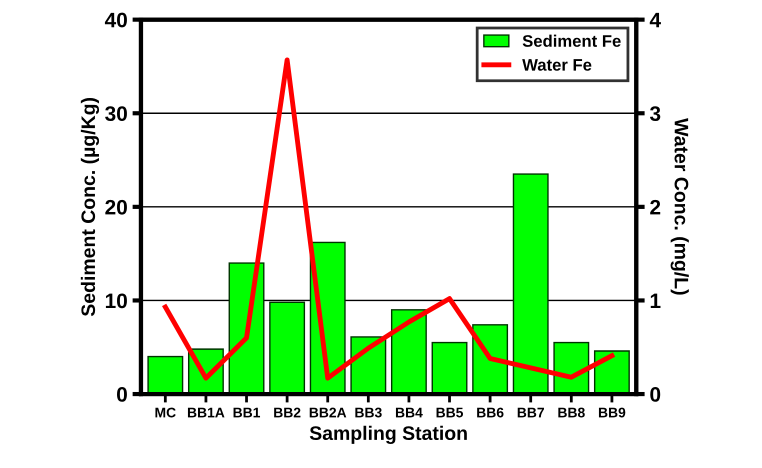 This screenshot has width=762, height=468. What do you see at coordinates (655, 394) in the screenshot?
I see `y2-tick-label: 0` at bounding box center [655, 394].